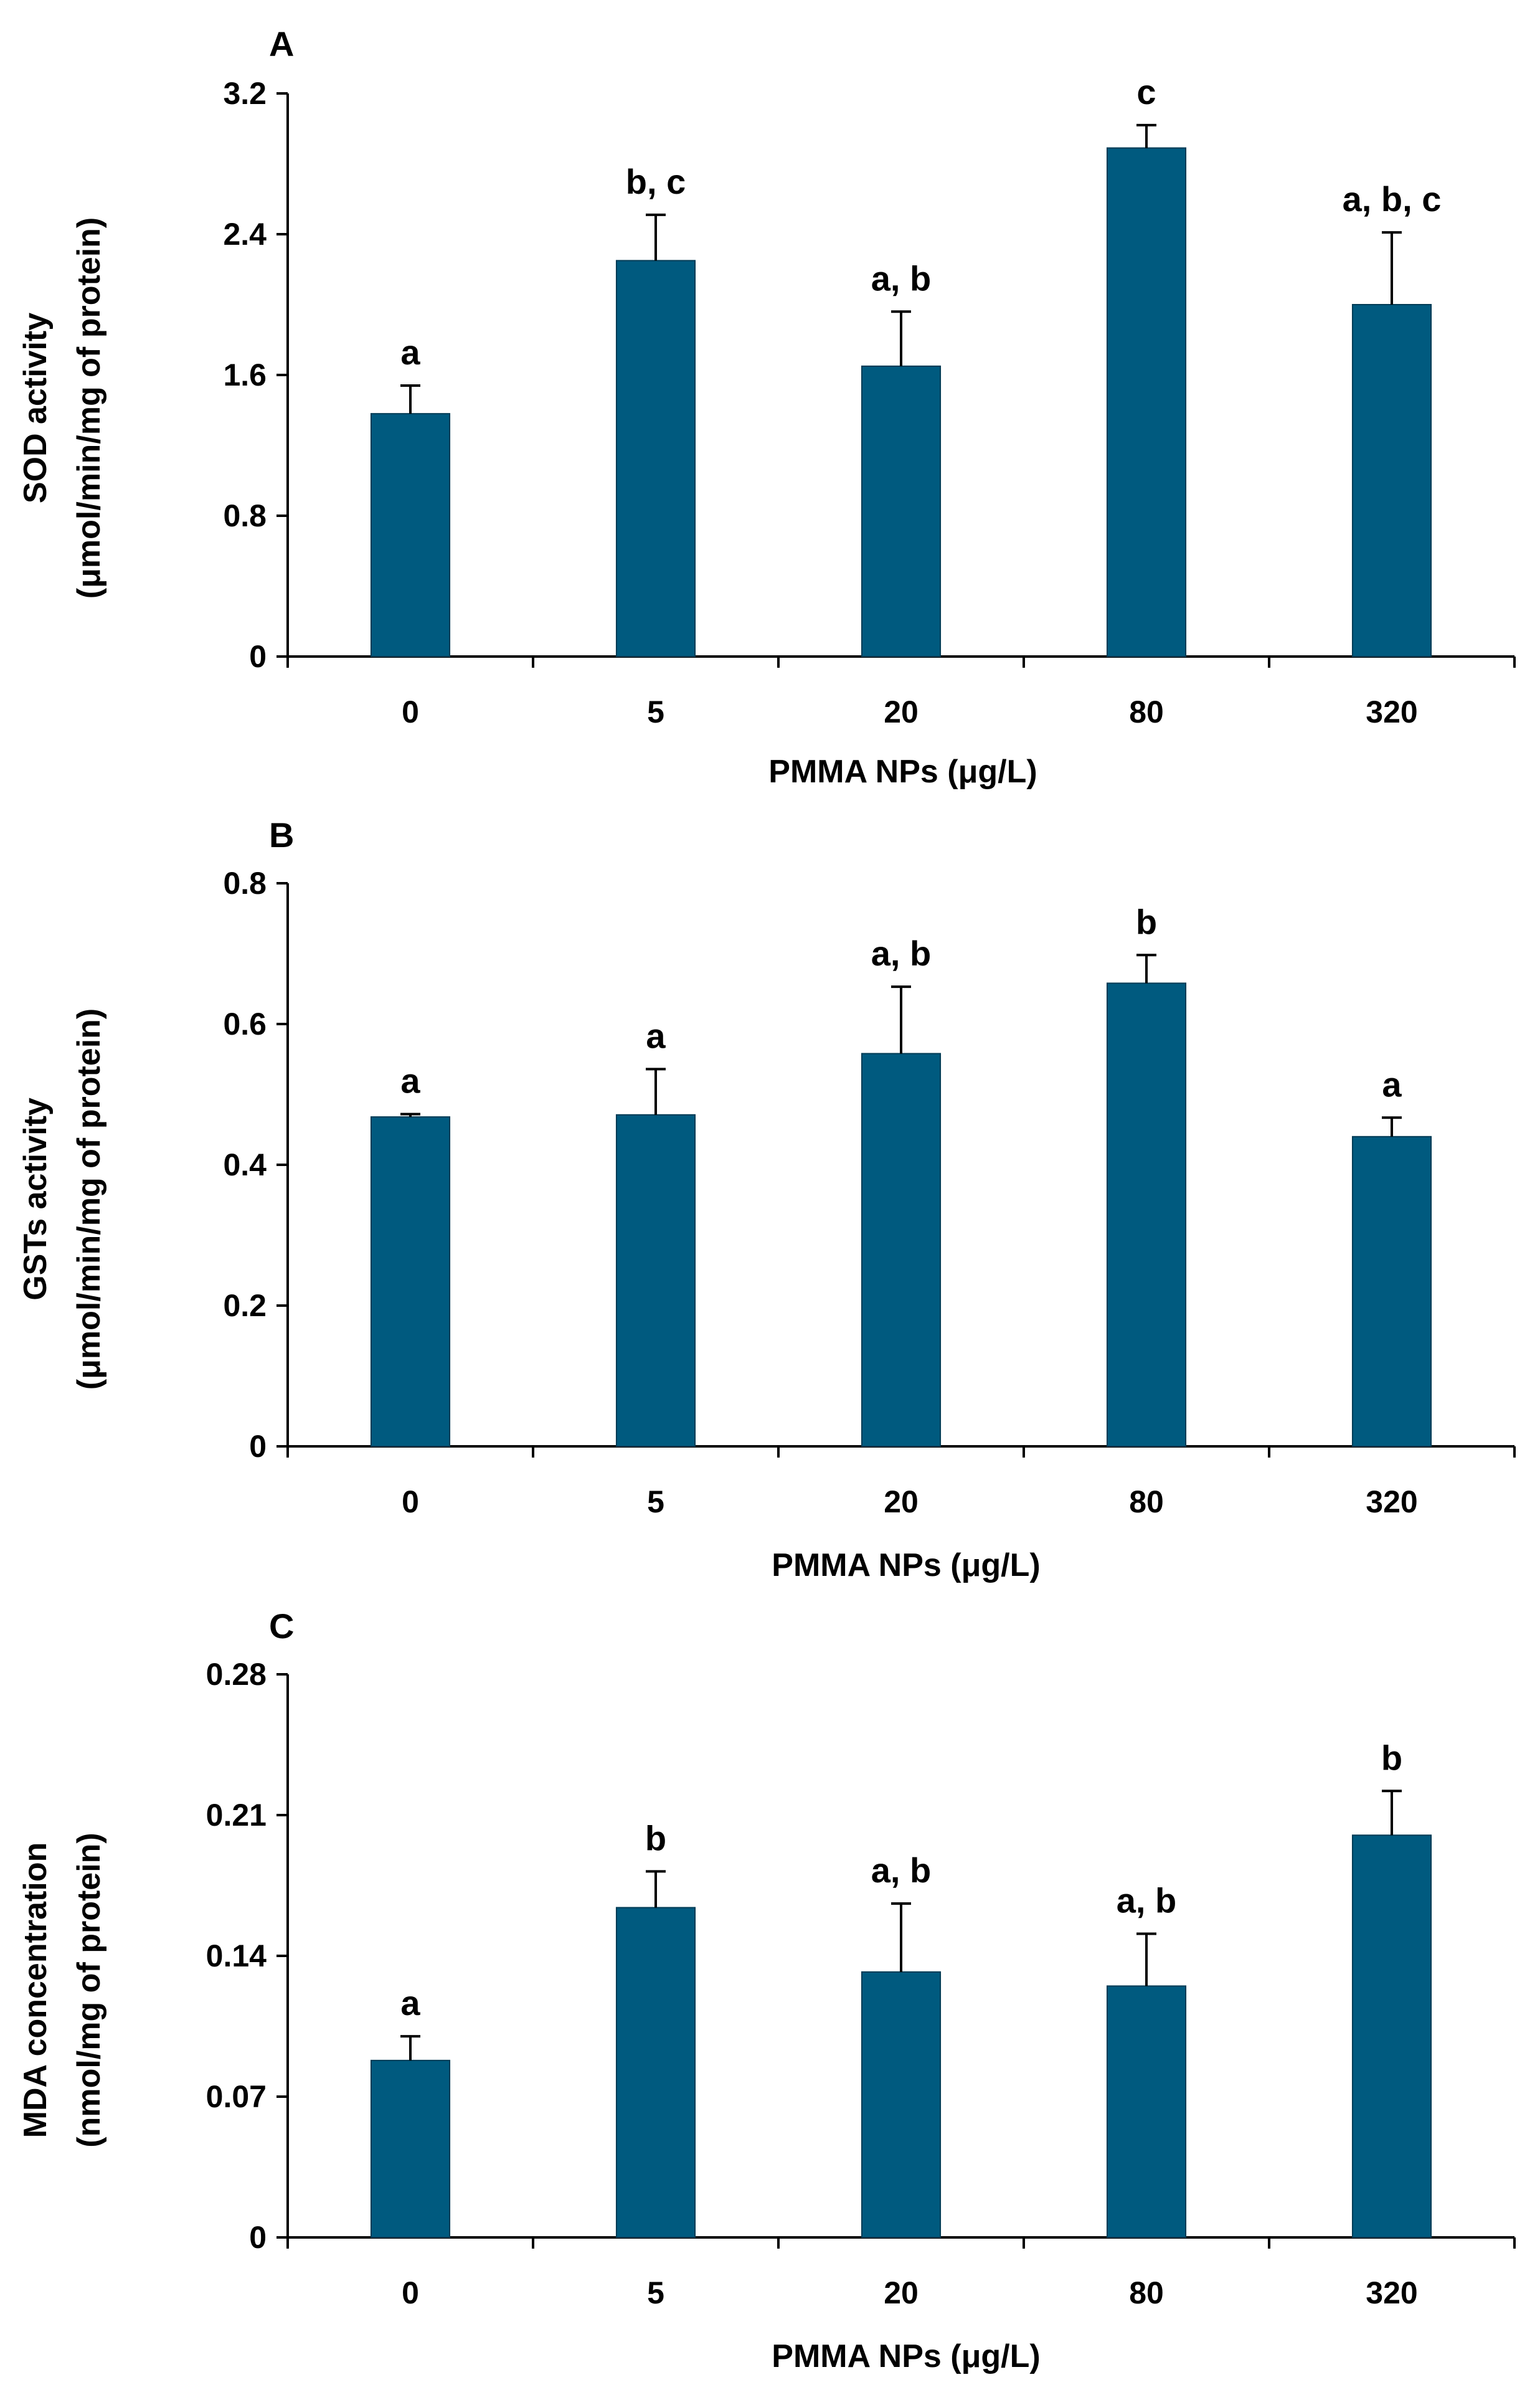 The width and height of the screenshot is (1540, 2395). I want to click on y-axis-title-line1: MDA concentration, so click(35, 1990).